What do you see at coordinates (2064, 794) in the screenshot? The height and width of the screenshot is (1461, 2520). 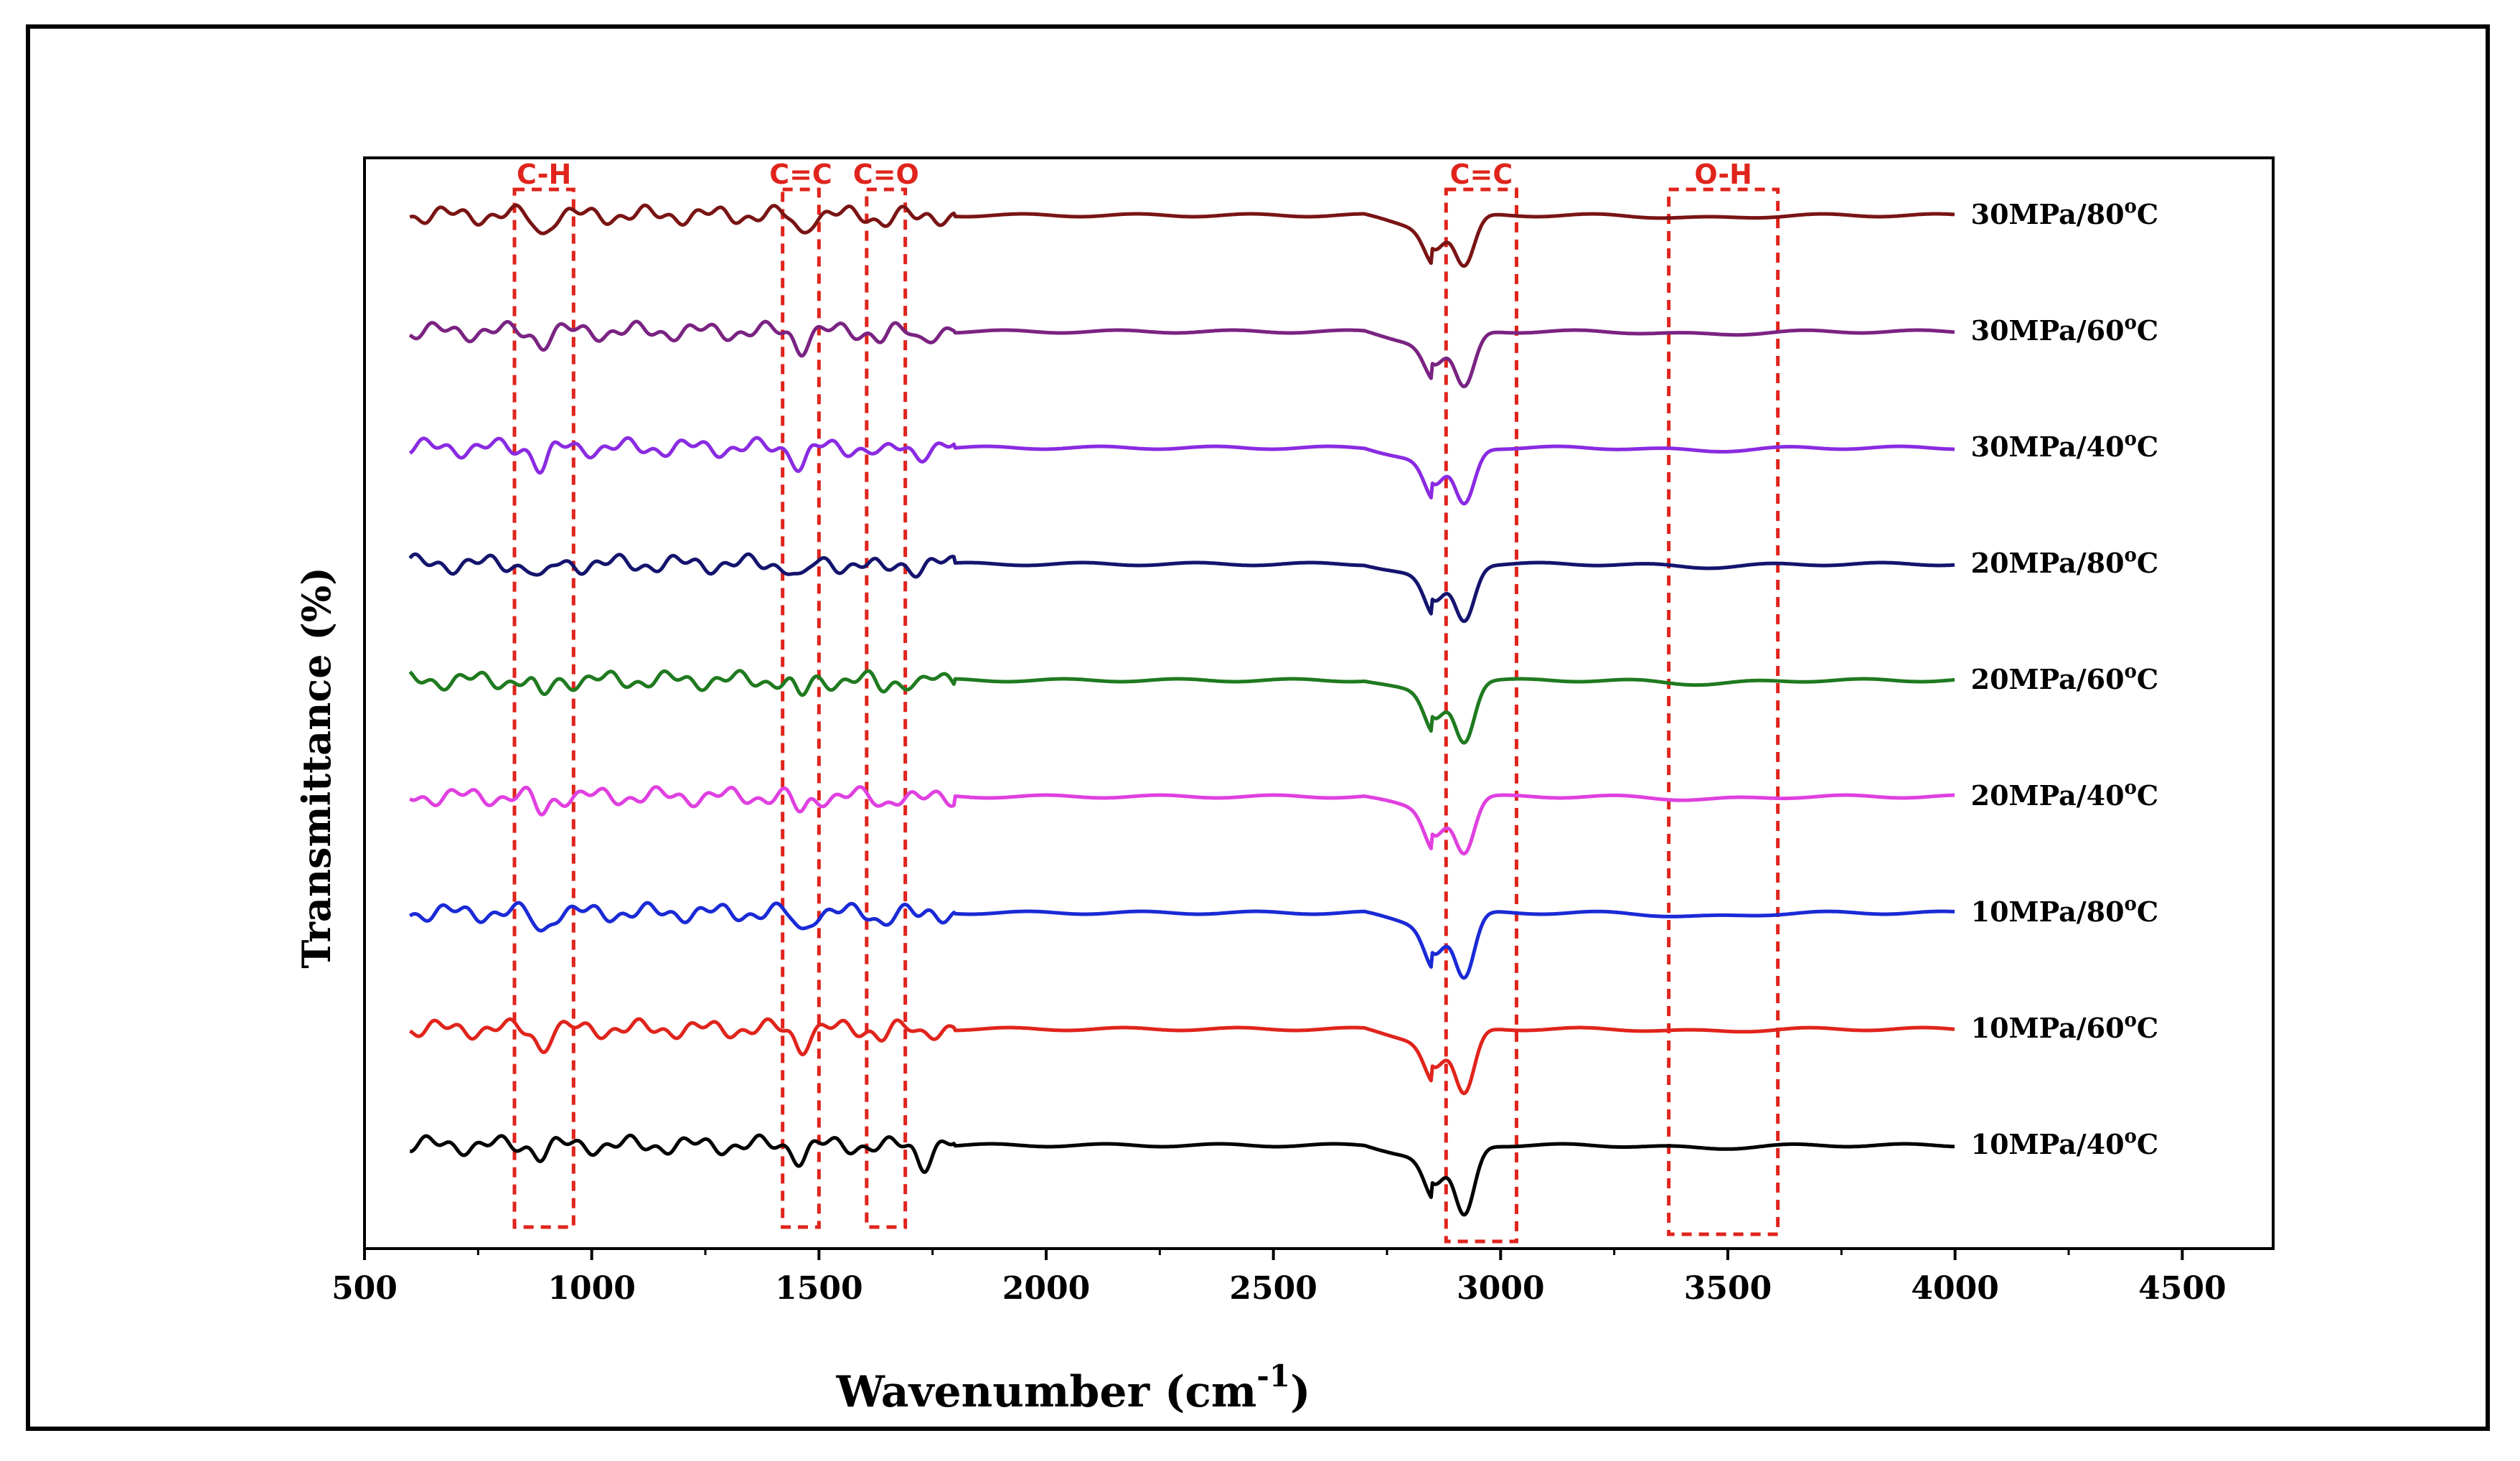 I see `series-label: 20MPa/40oC` at bounding box center [2064, 794].